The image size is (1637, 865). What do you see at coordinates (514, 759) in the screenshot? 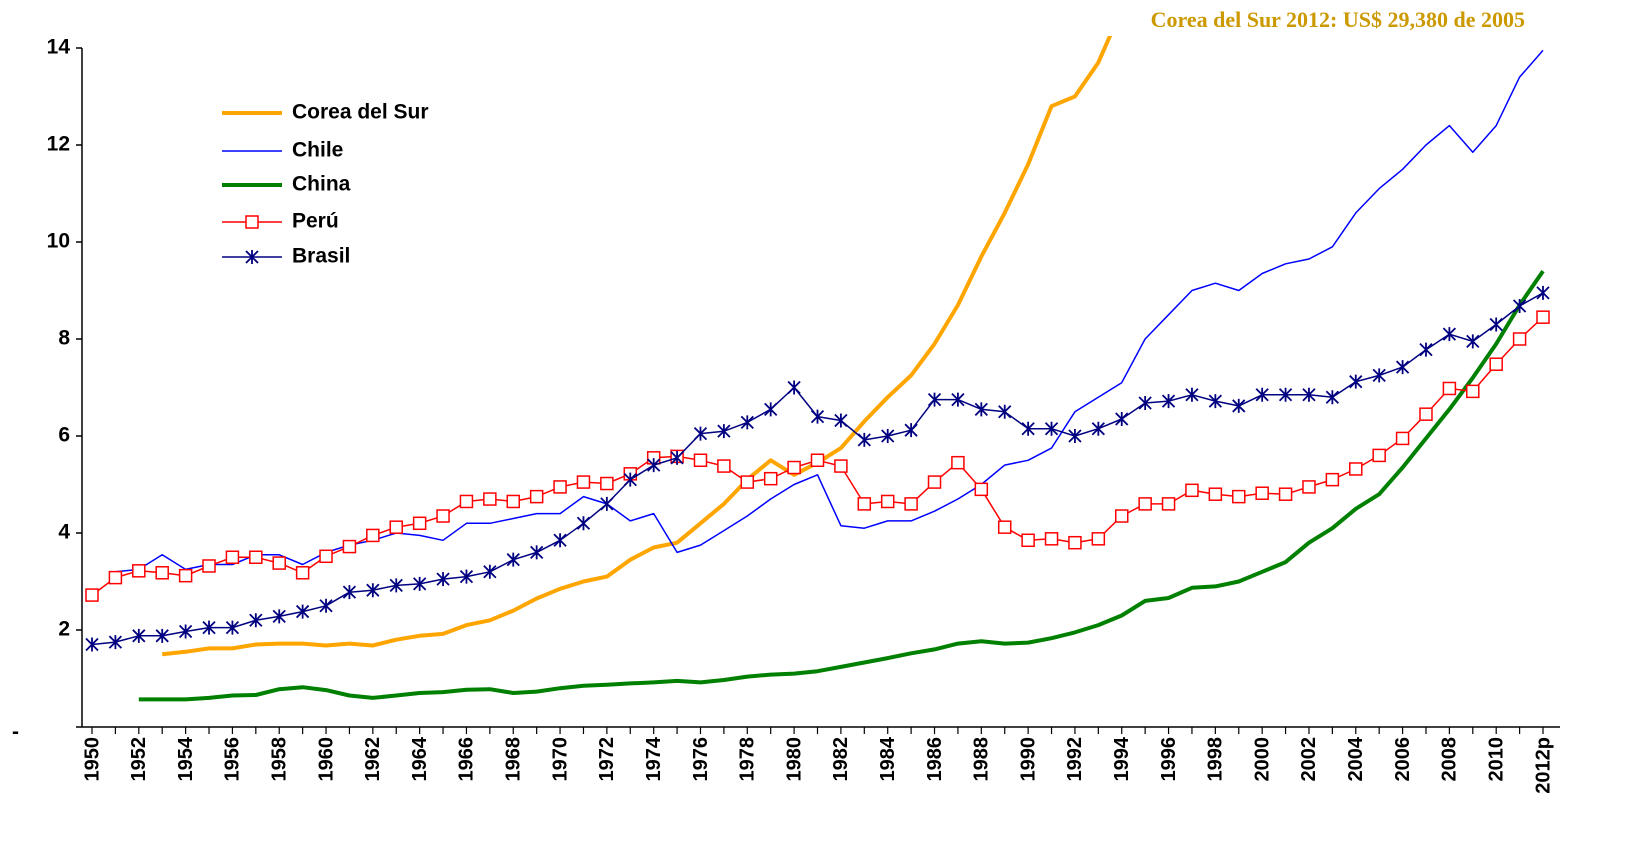
I see `x-tick-label: 1968` at bounding box center [514, 759].